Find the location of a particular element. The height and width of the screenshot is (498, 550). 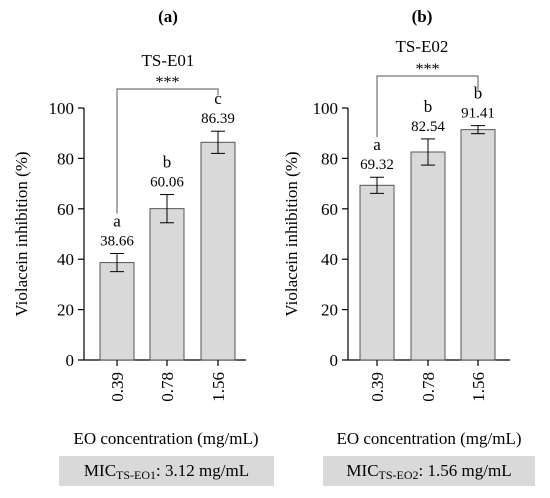

panel-a-mic-prefix: MIC is located at coordinates (100, 470).